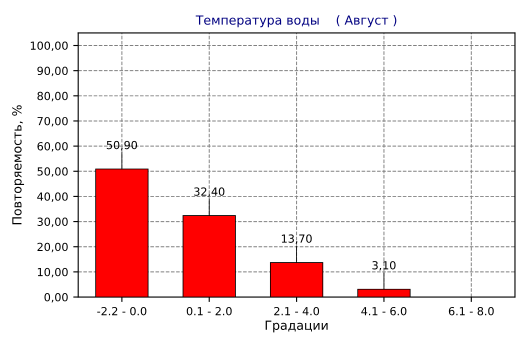  I want to click on y-tick-label: 80,00, so click(52, 97).